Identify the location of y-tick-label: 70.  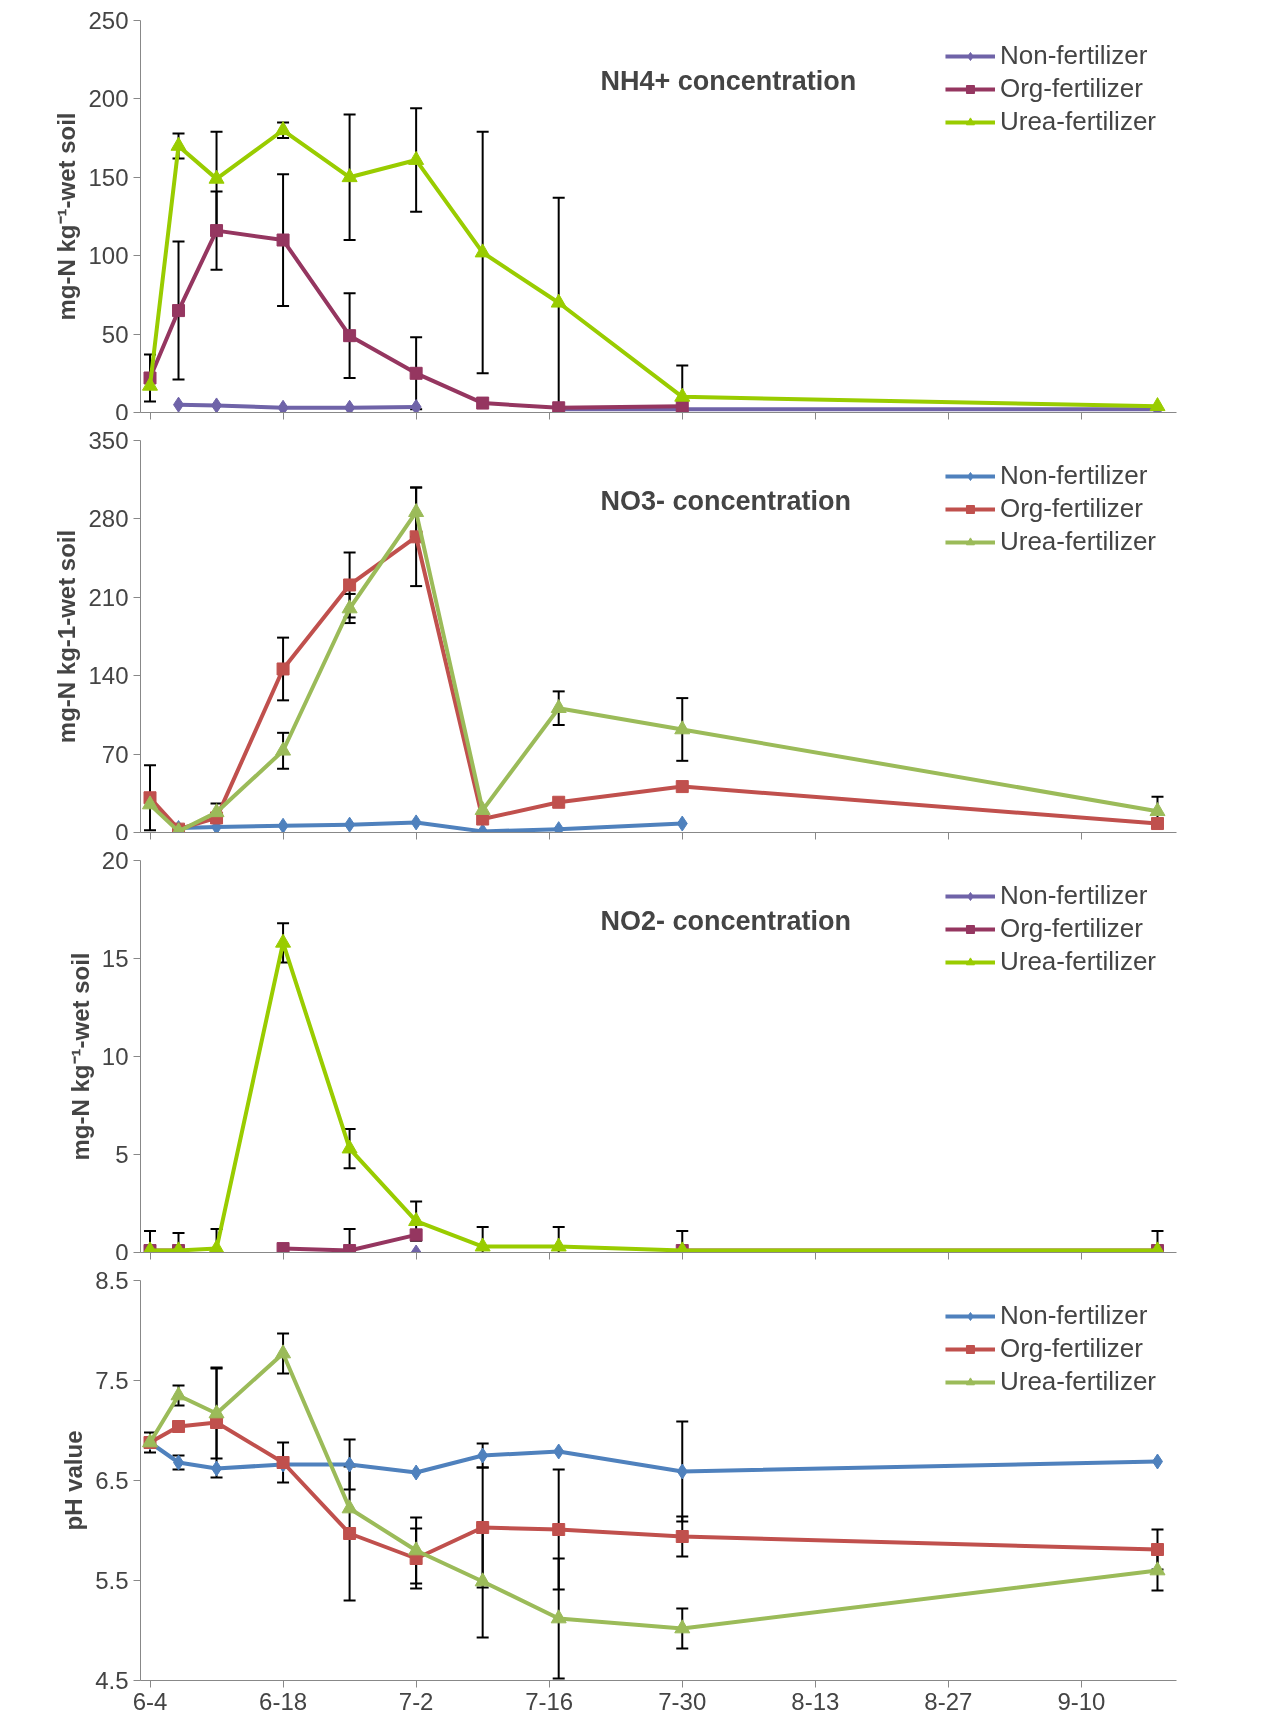
(115, 754).